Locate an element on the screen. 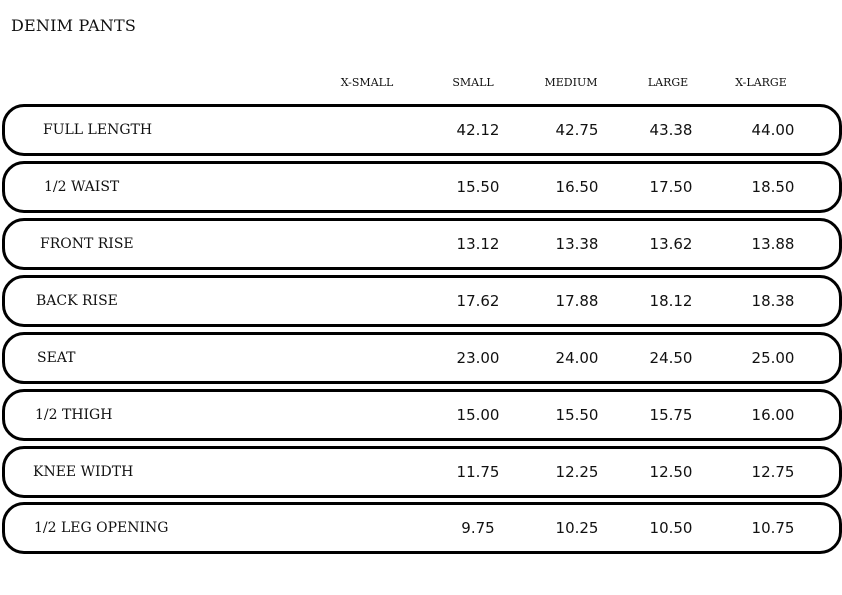  row-label: FRONT RISE is located at coordinates (87, 244).